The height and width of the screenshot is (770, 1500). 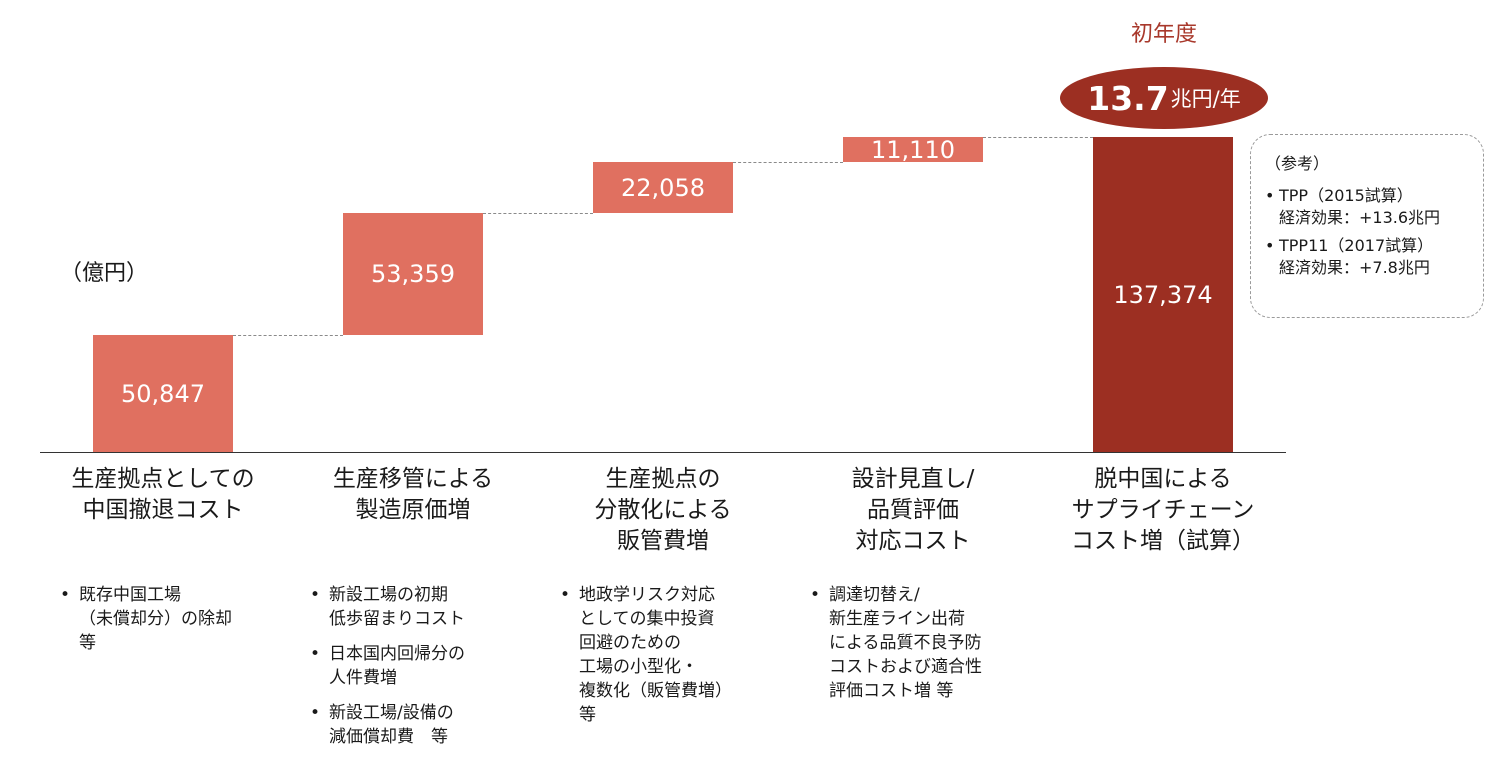 I want to click on reference-item: TPP11（2017試算） 経済効果：+7.8兆円, so click(x=1374, y=257).